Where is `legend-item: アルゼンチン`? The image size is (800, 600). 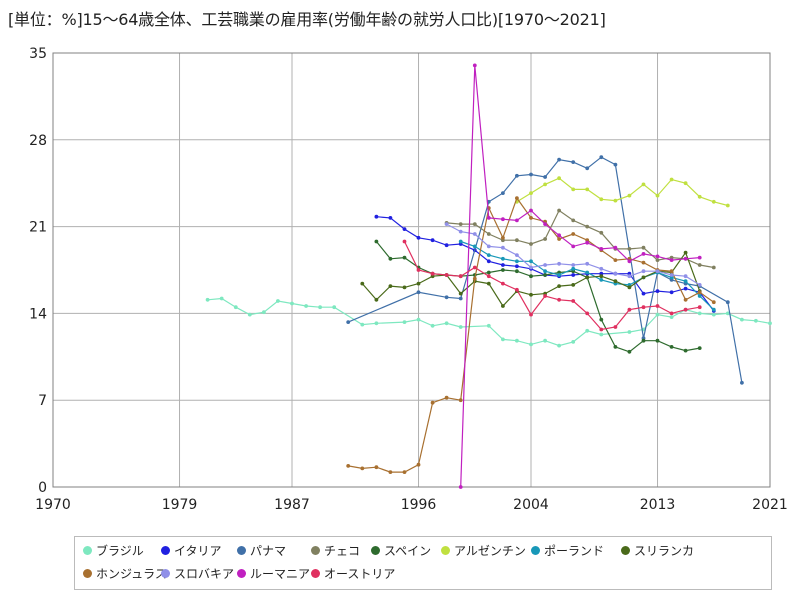
legend-item: アルゼンチン is located at coordinates (483, 550).